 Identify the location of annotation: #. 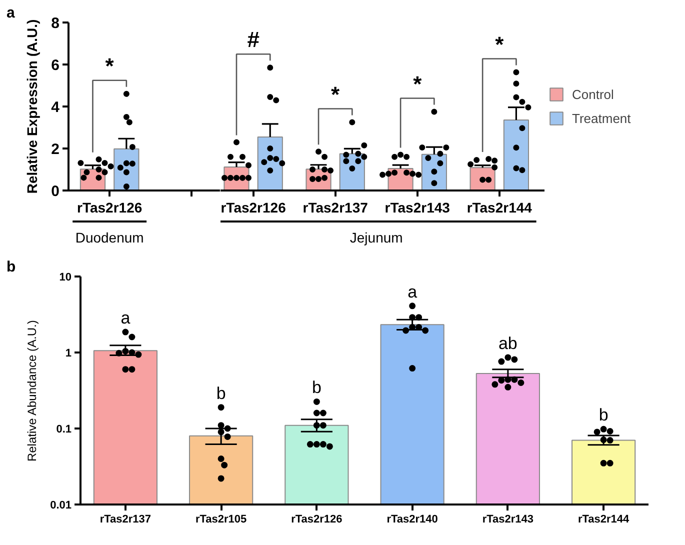
(253, 39).